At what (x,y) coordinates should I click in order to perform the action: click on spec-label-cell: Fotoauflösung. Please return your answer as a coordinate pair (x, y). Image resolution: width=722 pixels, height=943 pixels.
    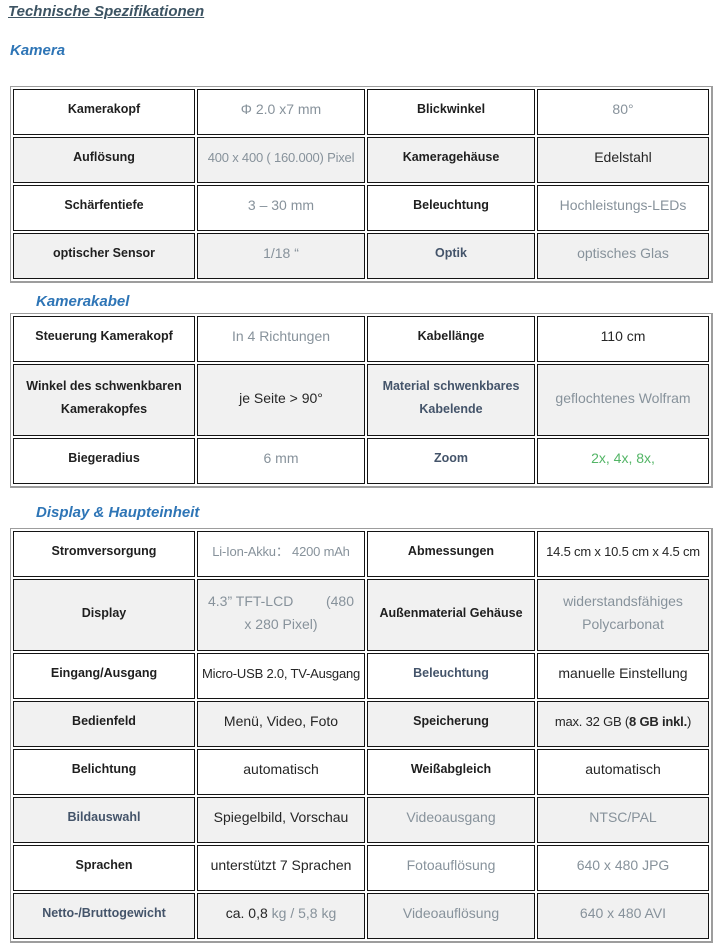
    Looking at the image, I should click on (451, 868).